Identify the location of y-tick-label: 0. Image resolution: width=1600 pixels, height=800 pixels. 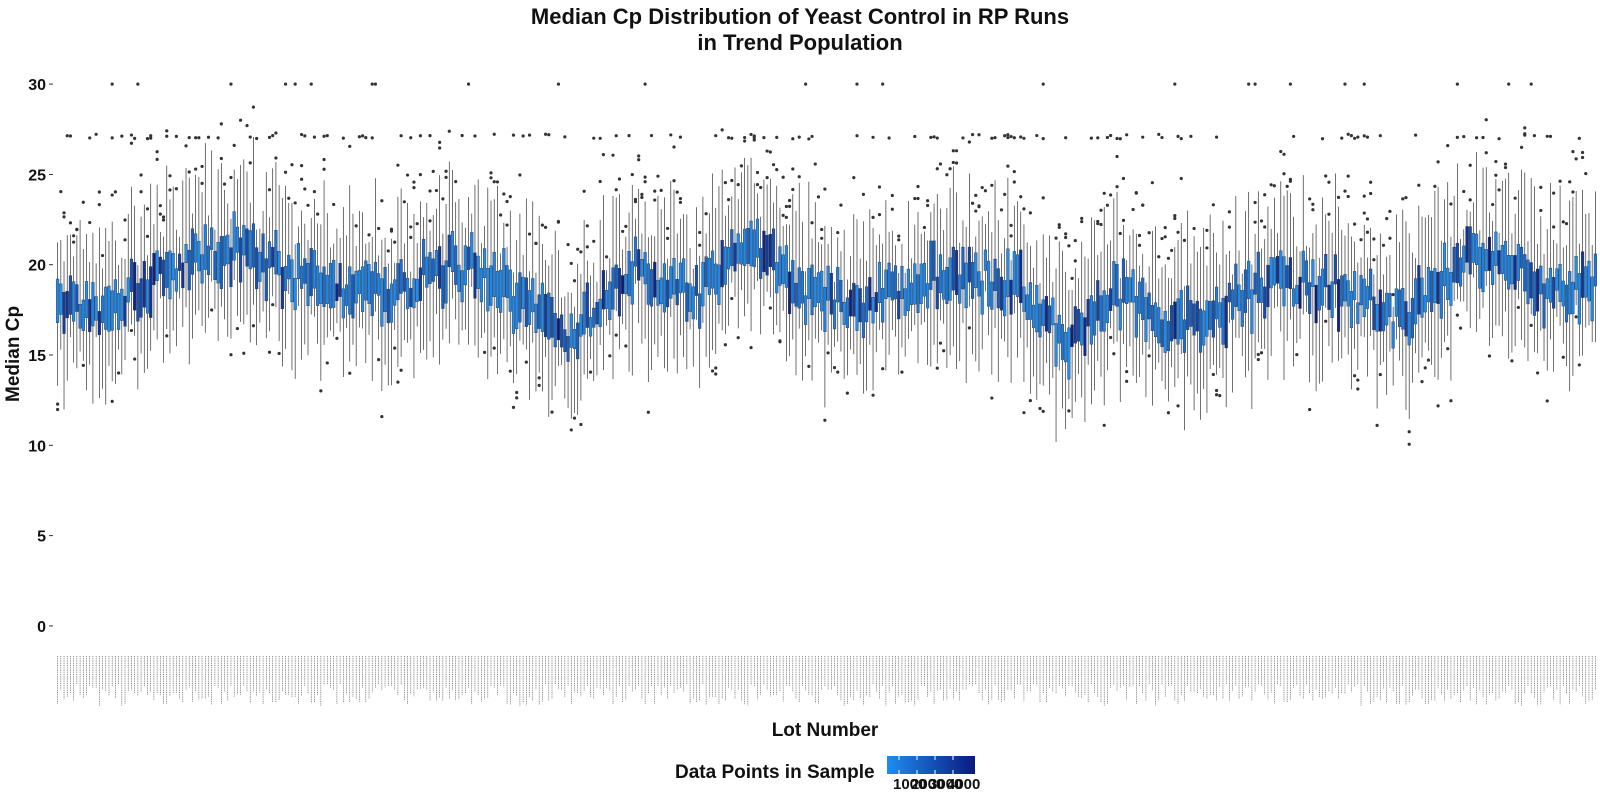
(41, 627).